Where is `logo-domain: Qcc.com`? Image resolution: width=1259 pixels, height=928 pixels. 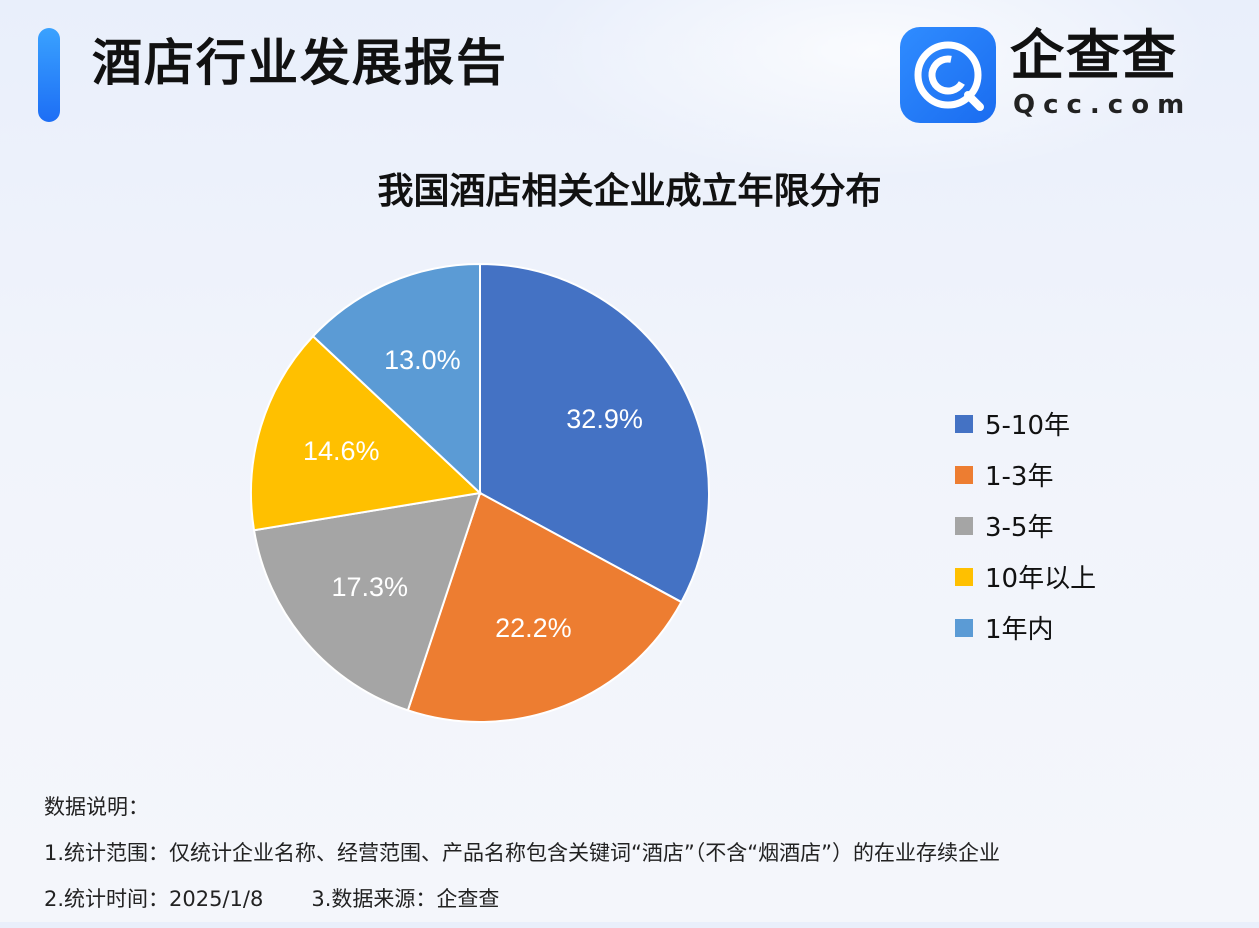
logo-domain: Qcc.com is located at coordinates (1103, 105).